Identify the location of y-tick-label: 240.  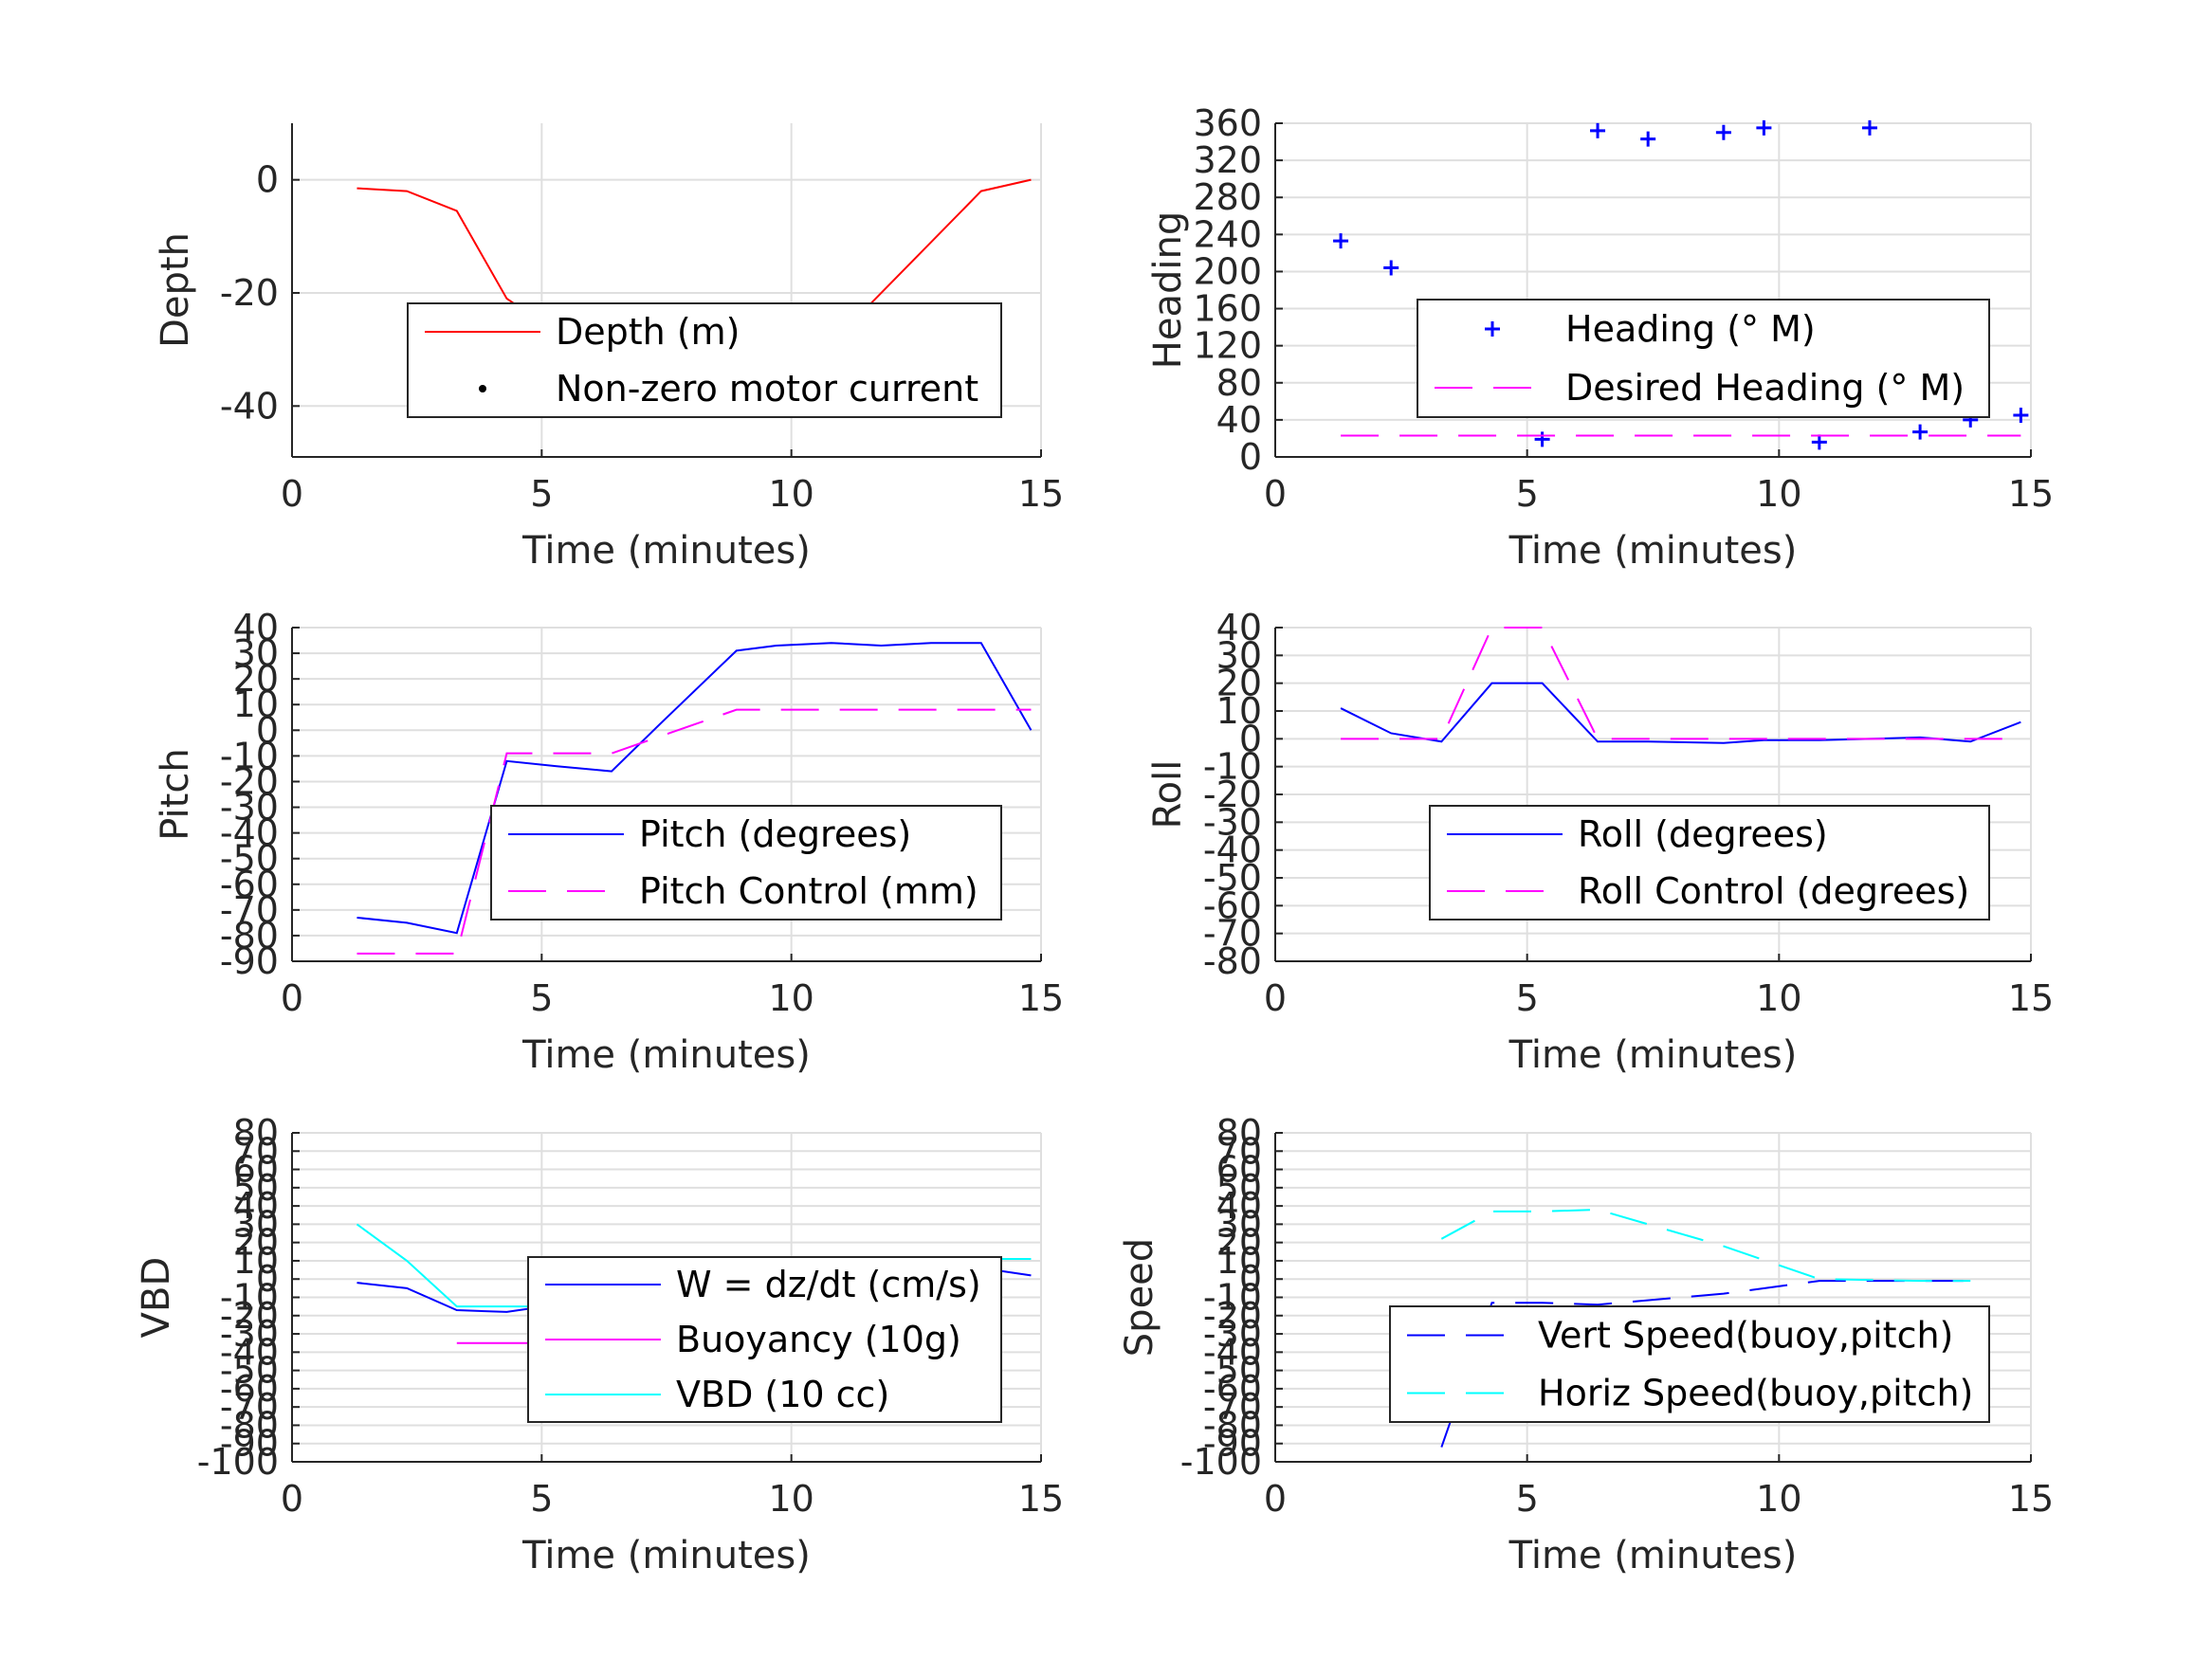
(1227, 234).